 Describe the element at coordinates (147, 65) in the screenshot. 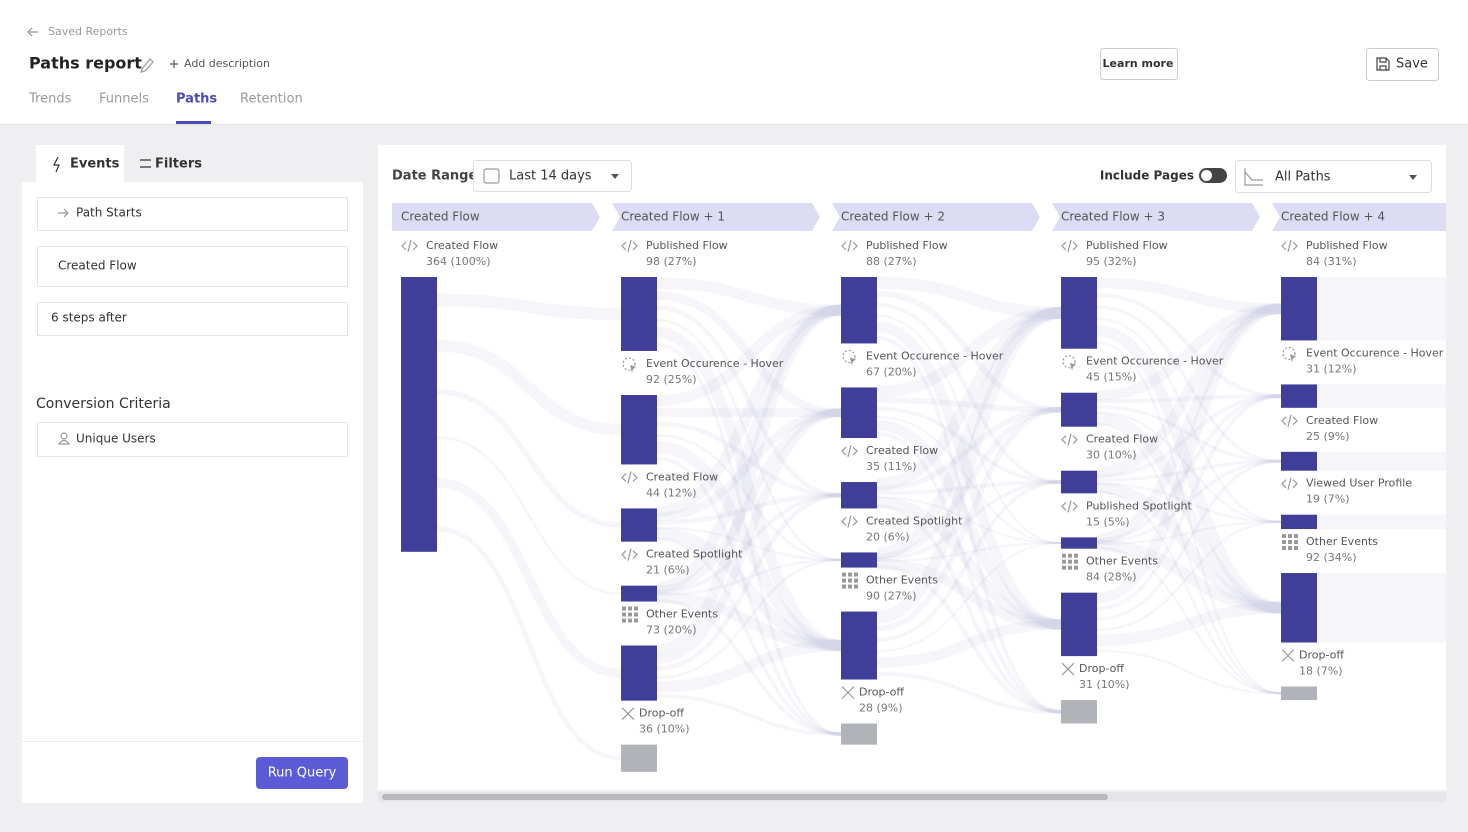

I see `edit-icon` at that location.